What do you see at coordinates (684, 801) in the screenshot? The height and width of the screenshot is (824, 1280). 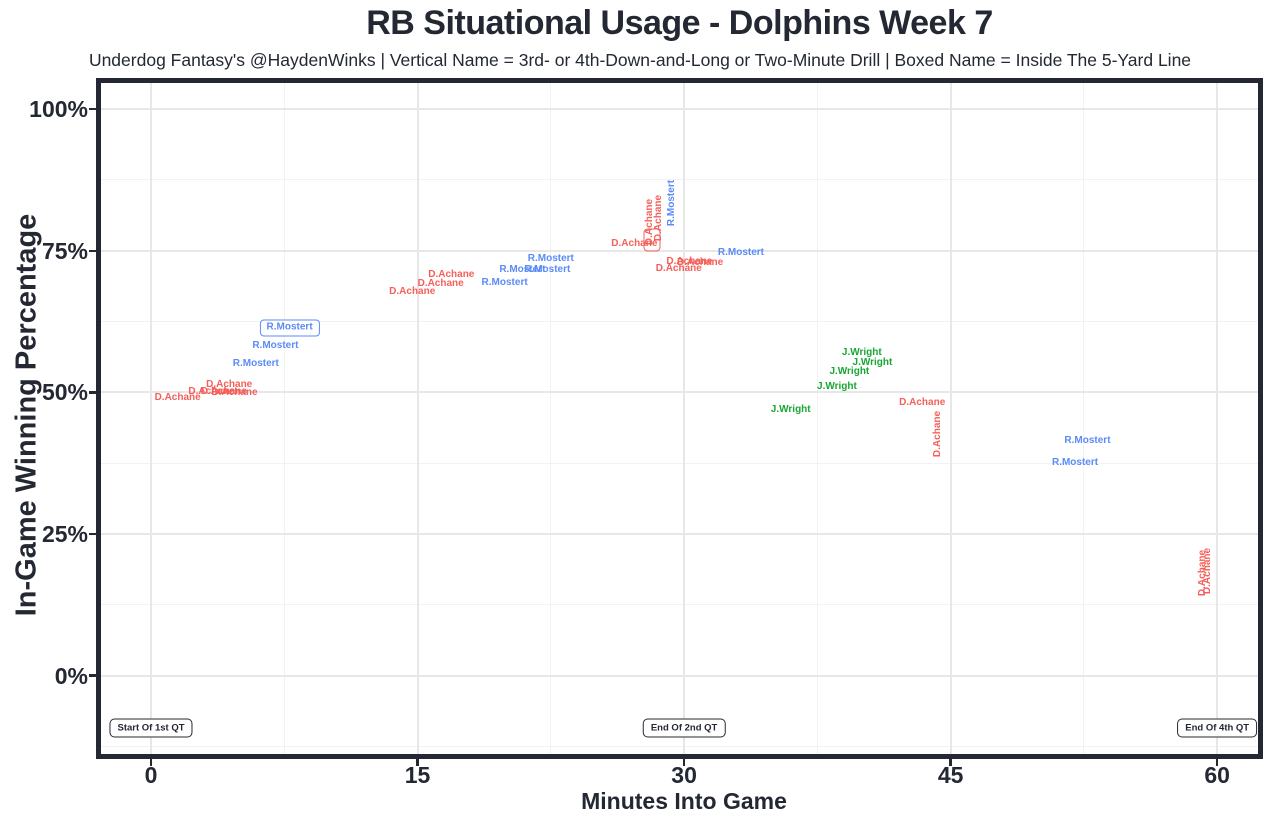 I see `x-axis-title: Minutes Into Game` at bounding box center [684, 801].